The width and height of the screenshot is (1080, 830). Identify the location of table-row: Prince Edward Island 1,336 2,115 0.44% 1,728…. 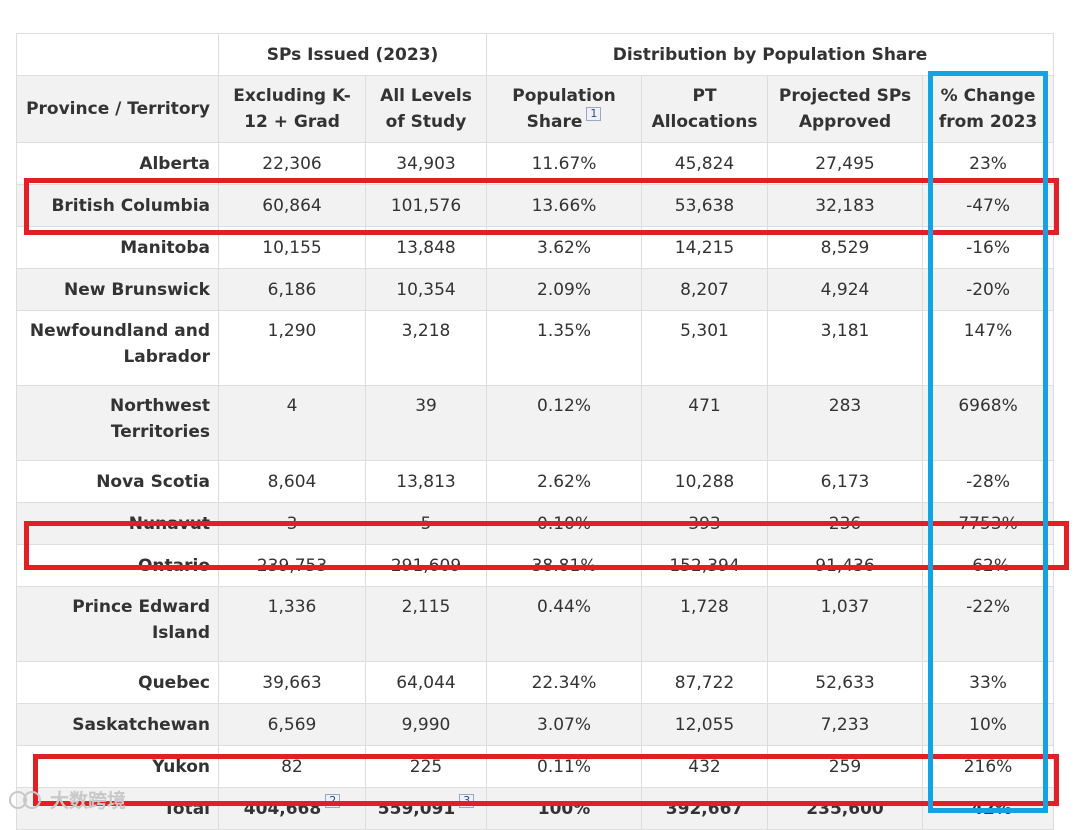
(535, 624).